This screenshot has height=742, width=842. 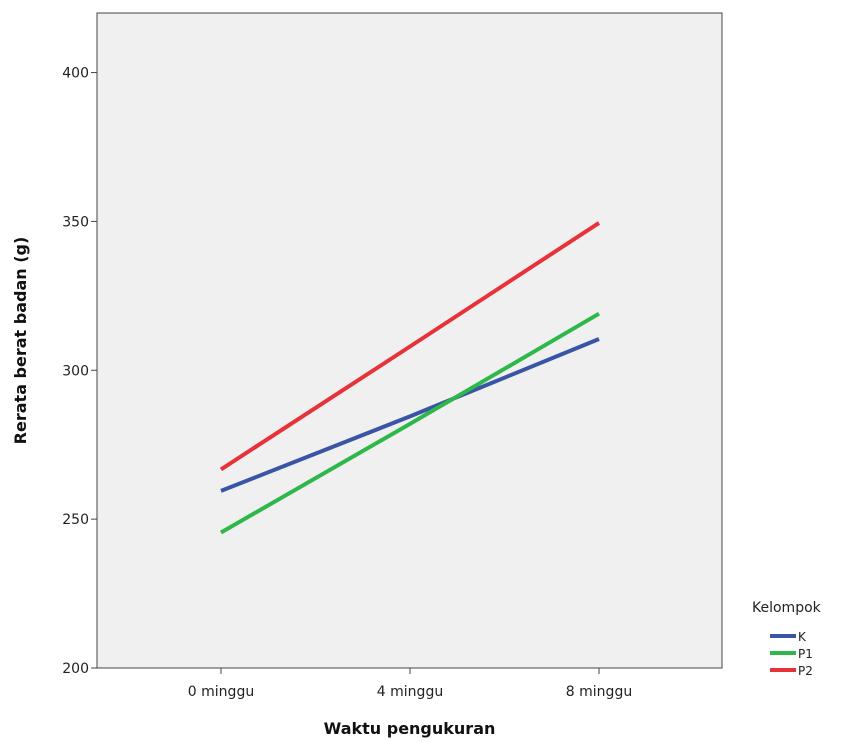 What do you see at coordinates (787, 608) in the screenshot?
I see `legend-title: Kelompok` at bounding box center [787, 608].